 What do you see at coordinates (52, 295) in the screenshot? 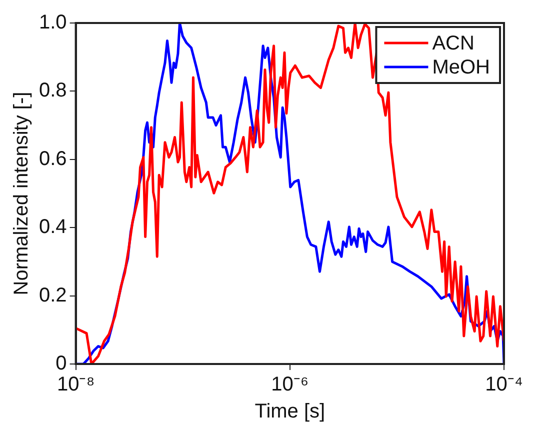
I see `y-tick-label: 0.2` at bounding box center [52, 295].